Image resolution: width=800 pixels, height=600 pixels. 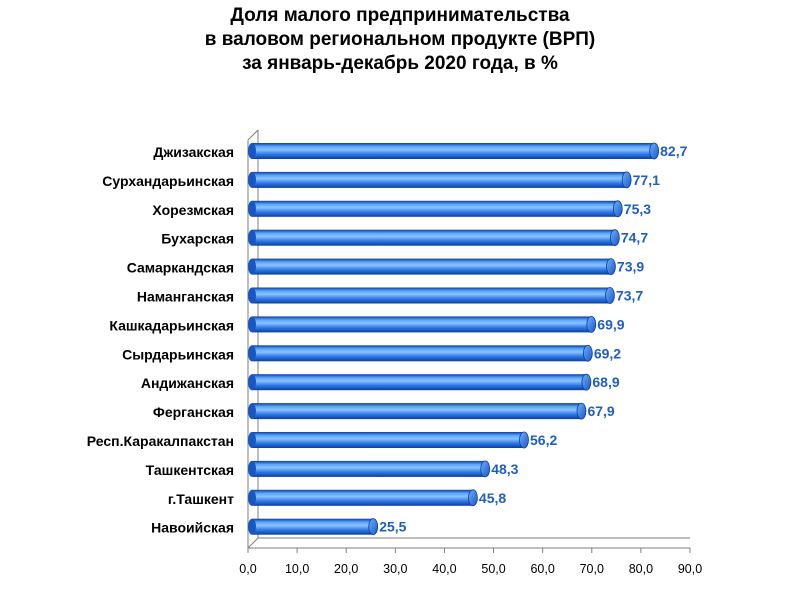 What do you see at coordinates (444, 569) in the screenshot?
I see `x-tick-label: 40,0` at bounding box center [444, 569].